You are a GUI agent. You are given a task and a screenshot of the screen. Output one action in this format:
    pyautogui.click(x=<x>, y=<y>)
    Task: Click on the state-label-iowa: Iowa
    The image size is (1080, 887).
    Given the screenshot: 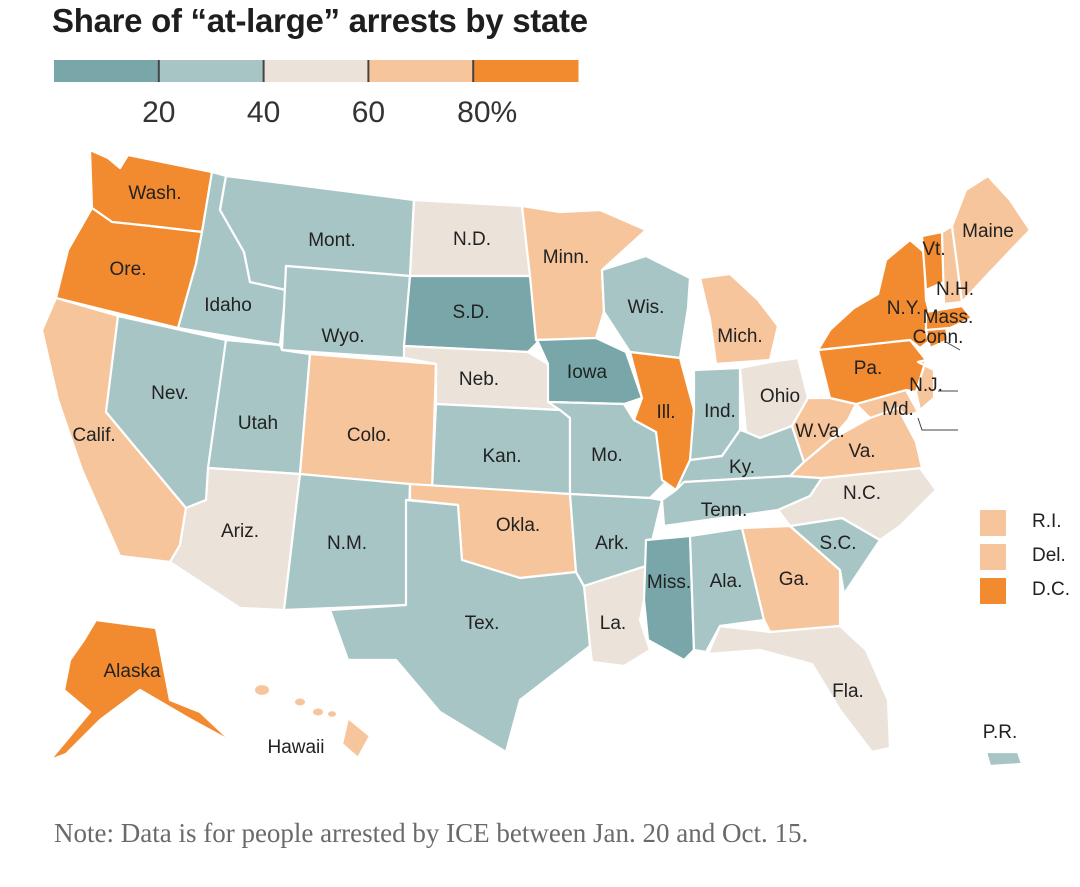 What is the action you would take?
    pyautogui.click(x=587, y=372)
    